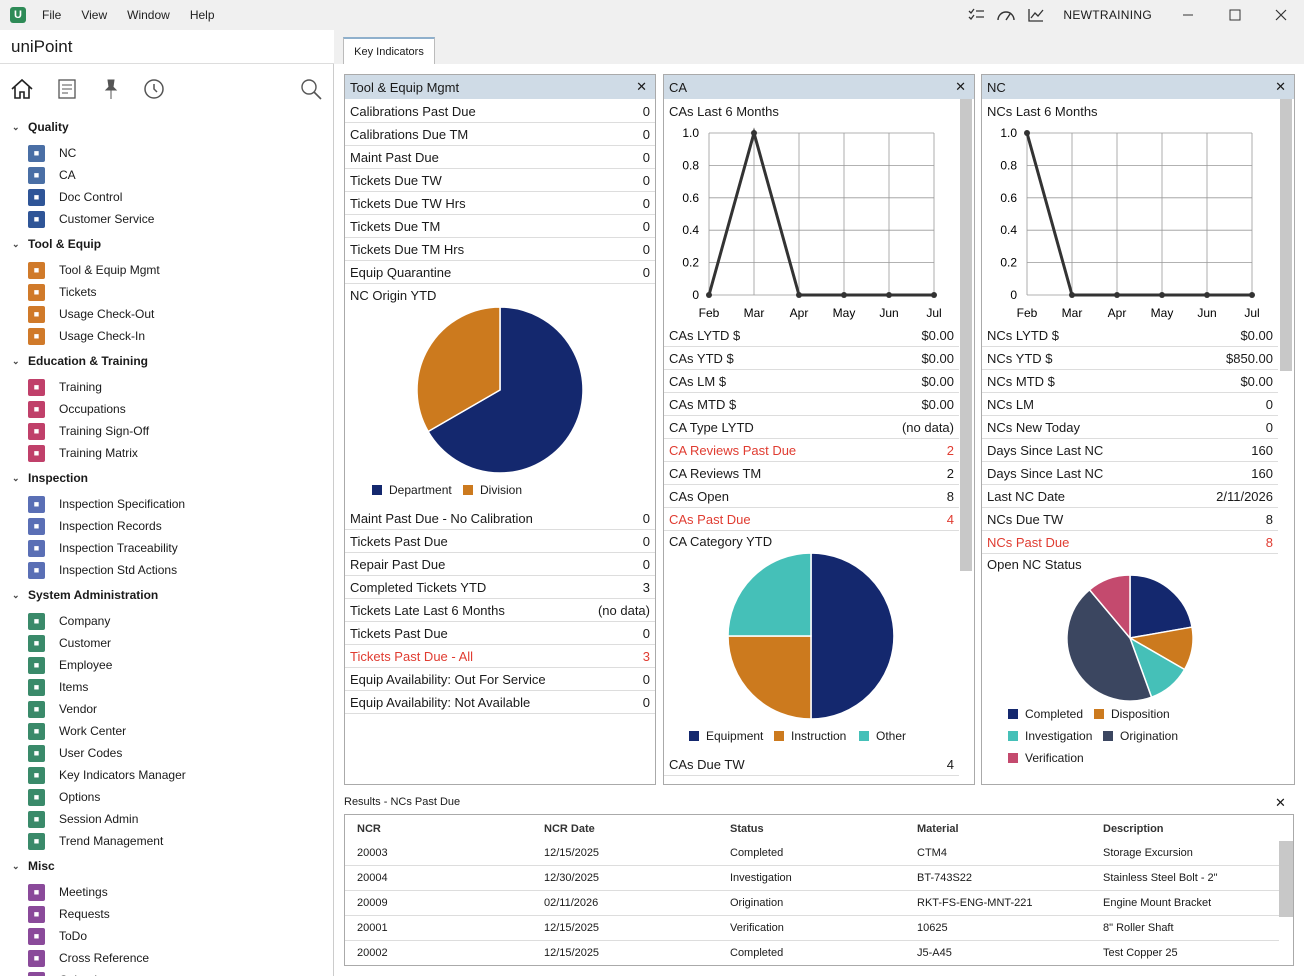  Describe the element at coordinates (62, 292) in the screenshot. I see `nav-item: ■ Tickets` at that location.